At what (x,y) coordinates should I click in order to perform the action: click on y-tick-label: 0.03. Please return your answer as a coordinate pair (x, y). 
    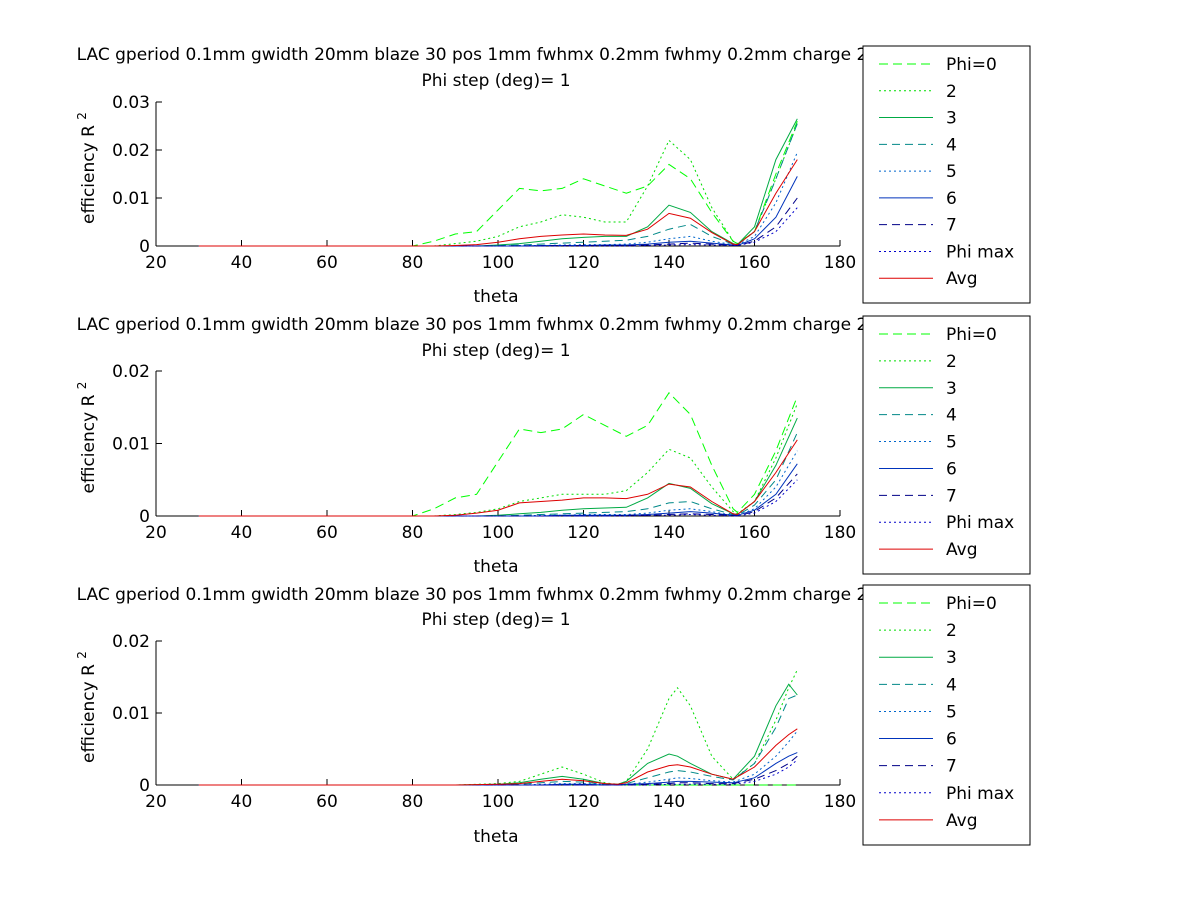
    Looking at the image, I should click on (131, 103).